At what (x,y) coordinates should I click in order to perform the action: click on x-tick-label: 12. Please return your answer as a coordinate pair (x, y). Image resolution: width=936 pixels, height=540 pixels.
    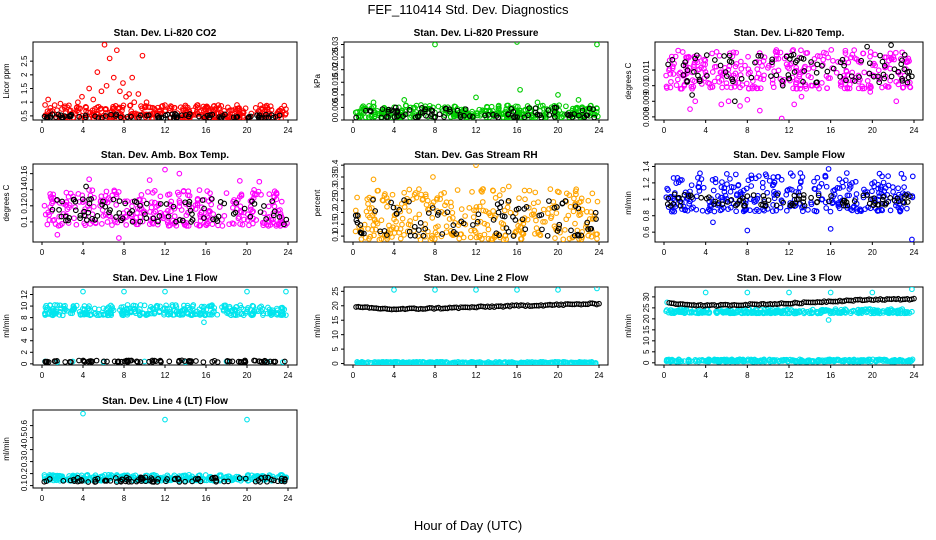
    Looking at the image, I should click on (165, 498).